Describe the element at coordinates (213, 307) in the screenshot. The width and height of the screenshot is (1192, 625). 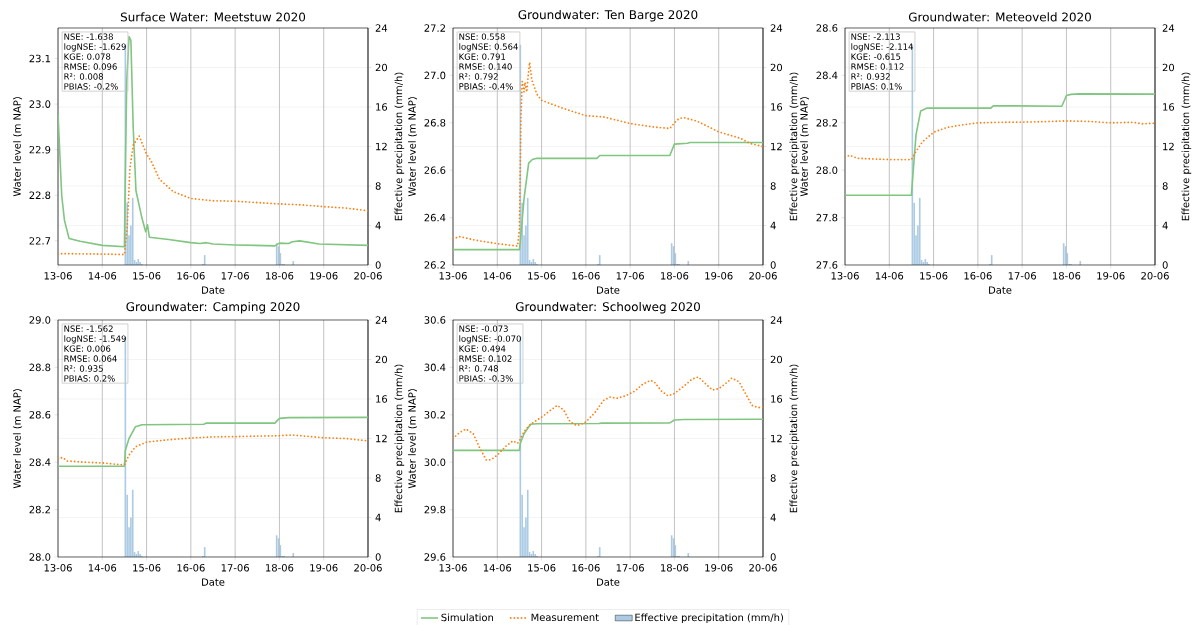
I see `chart-title: Groundwater: Camping 2020` at that location.